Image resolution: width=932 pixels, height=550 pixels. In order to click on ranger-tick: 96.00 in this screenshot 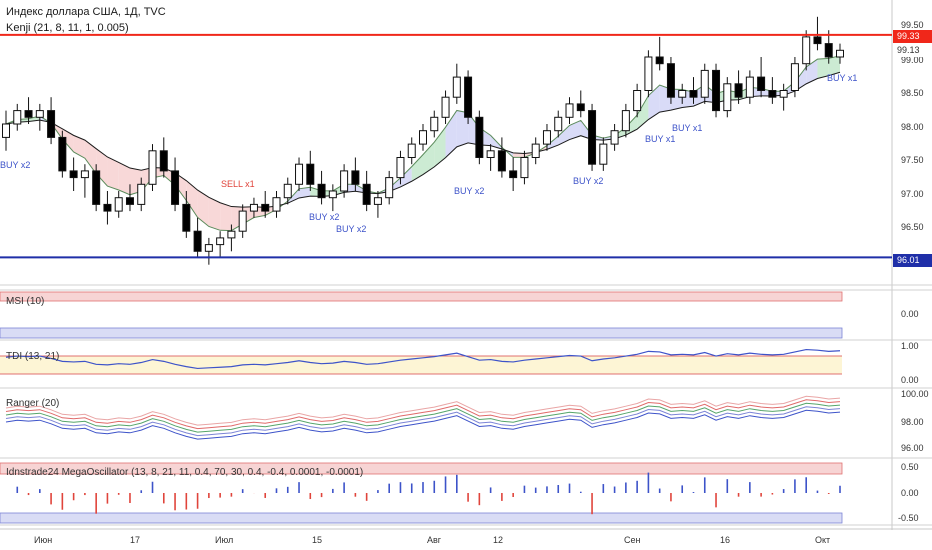, I will do `click(912, 448)`.